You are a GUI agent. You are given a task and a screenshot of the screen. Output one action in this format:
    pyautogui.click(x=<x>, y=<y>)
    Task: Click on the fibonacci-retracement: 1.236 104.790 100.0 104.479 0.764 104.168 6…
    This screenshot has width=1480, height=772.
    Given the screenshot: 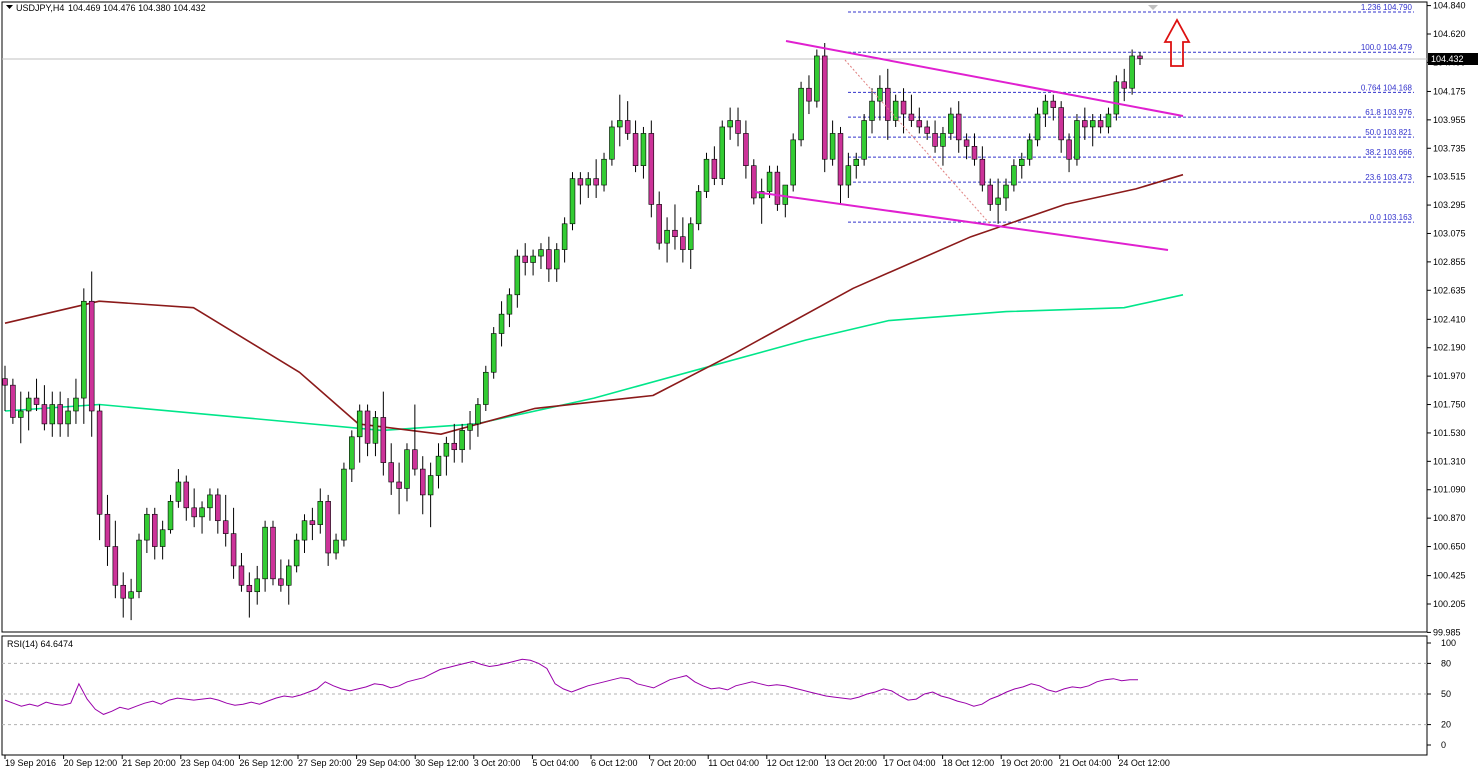 What is the action you would take?
    pyautogui.click(x=1131, y=113)
    